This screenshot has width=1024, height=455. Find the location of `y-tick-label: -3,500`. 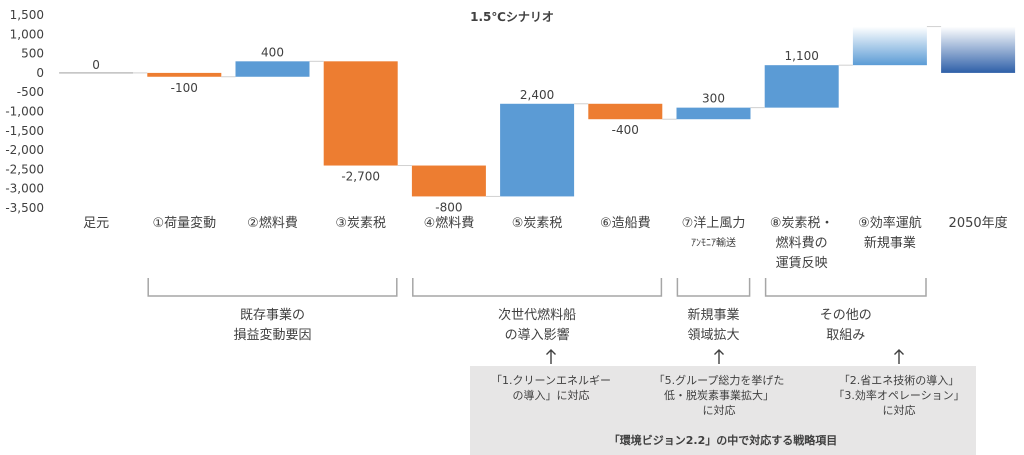

y-tick-label: -3,500 is located at coordinates (24, 208).